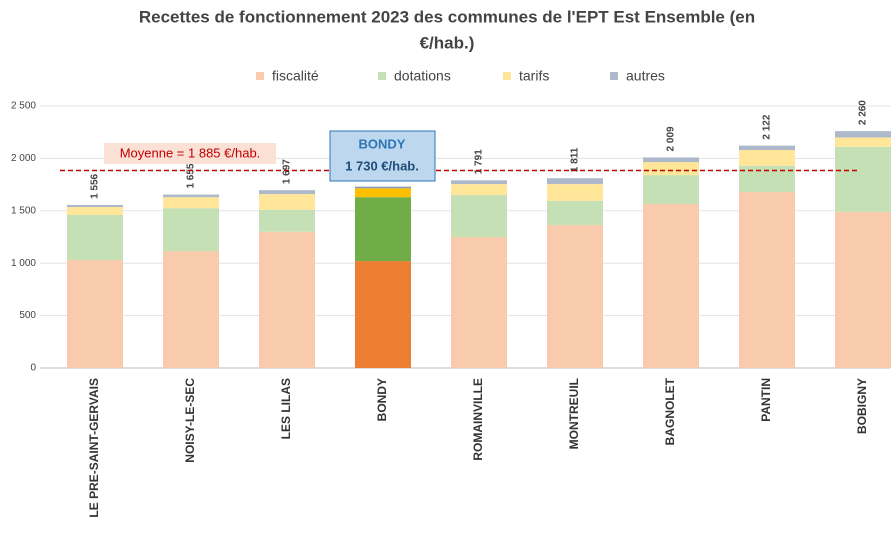 Image resolution: width=894 pixels, height=535 pixels. Describe the element at coordinates (191, 175) in the screenshot. I see `total-label: 1 655` at that location.